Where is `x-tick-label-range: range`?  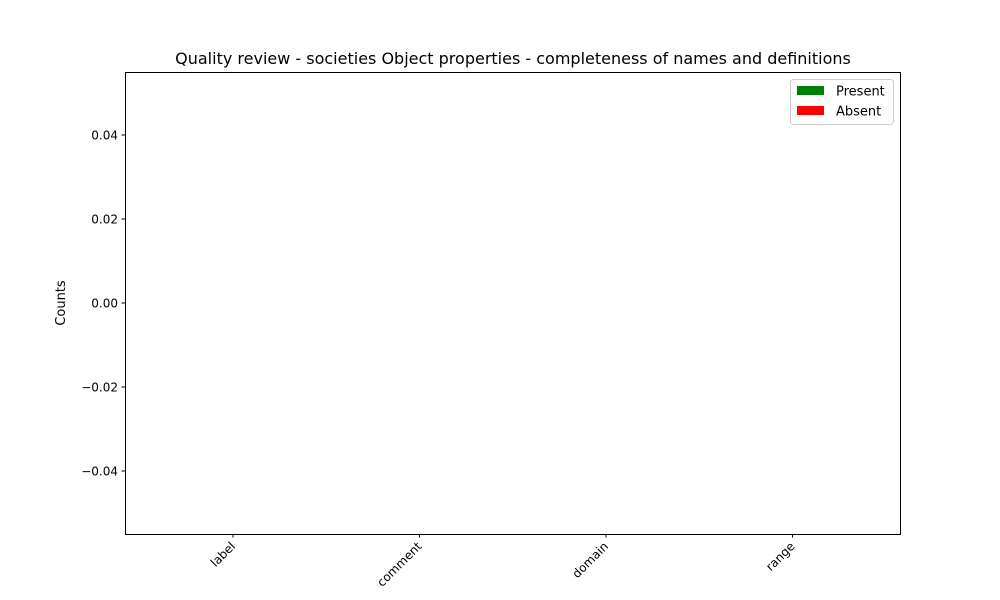 x-tick-label-range: range is located at coordinates (780, 556).